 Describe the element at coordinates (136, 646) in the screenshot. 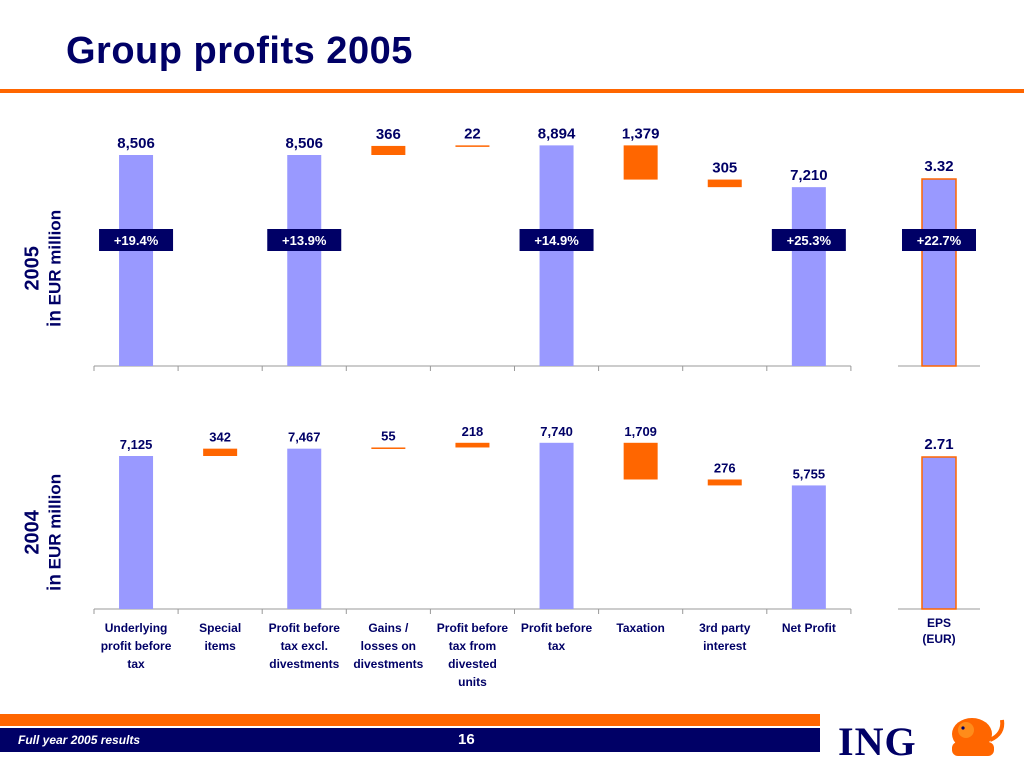

I see `category-label: profit before` at that location.